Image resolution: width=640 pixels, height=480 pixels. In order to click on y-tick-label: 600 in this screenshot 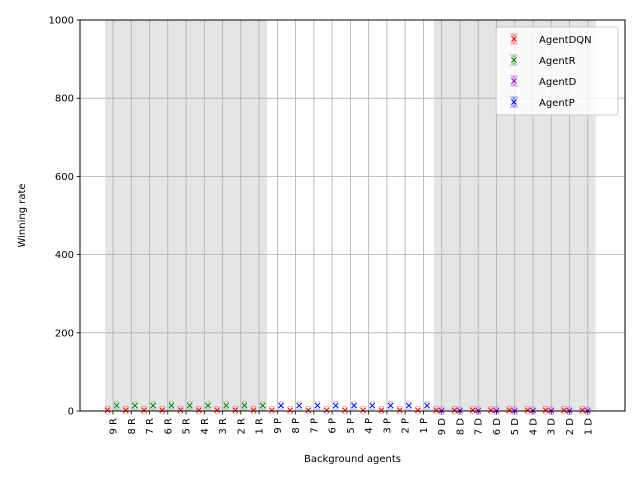, I will do `click(64, 177)`.